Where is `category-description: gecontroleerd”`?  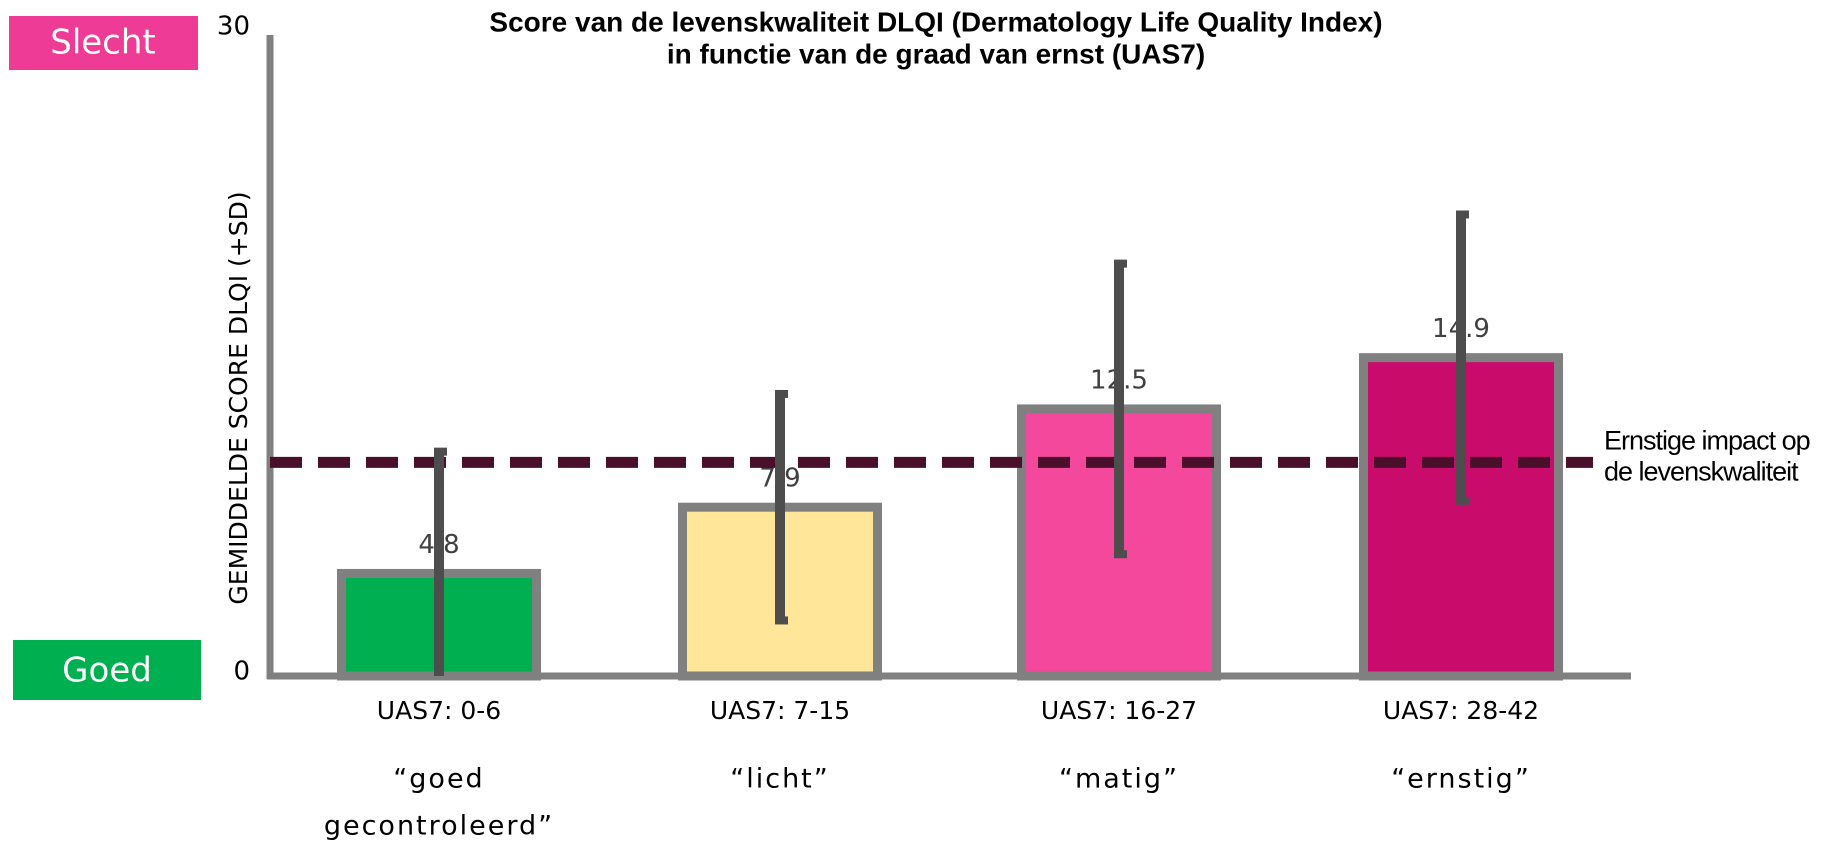 category-description: gecontroleerd” is located at coordinates (439, 826).